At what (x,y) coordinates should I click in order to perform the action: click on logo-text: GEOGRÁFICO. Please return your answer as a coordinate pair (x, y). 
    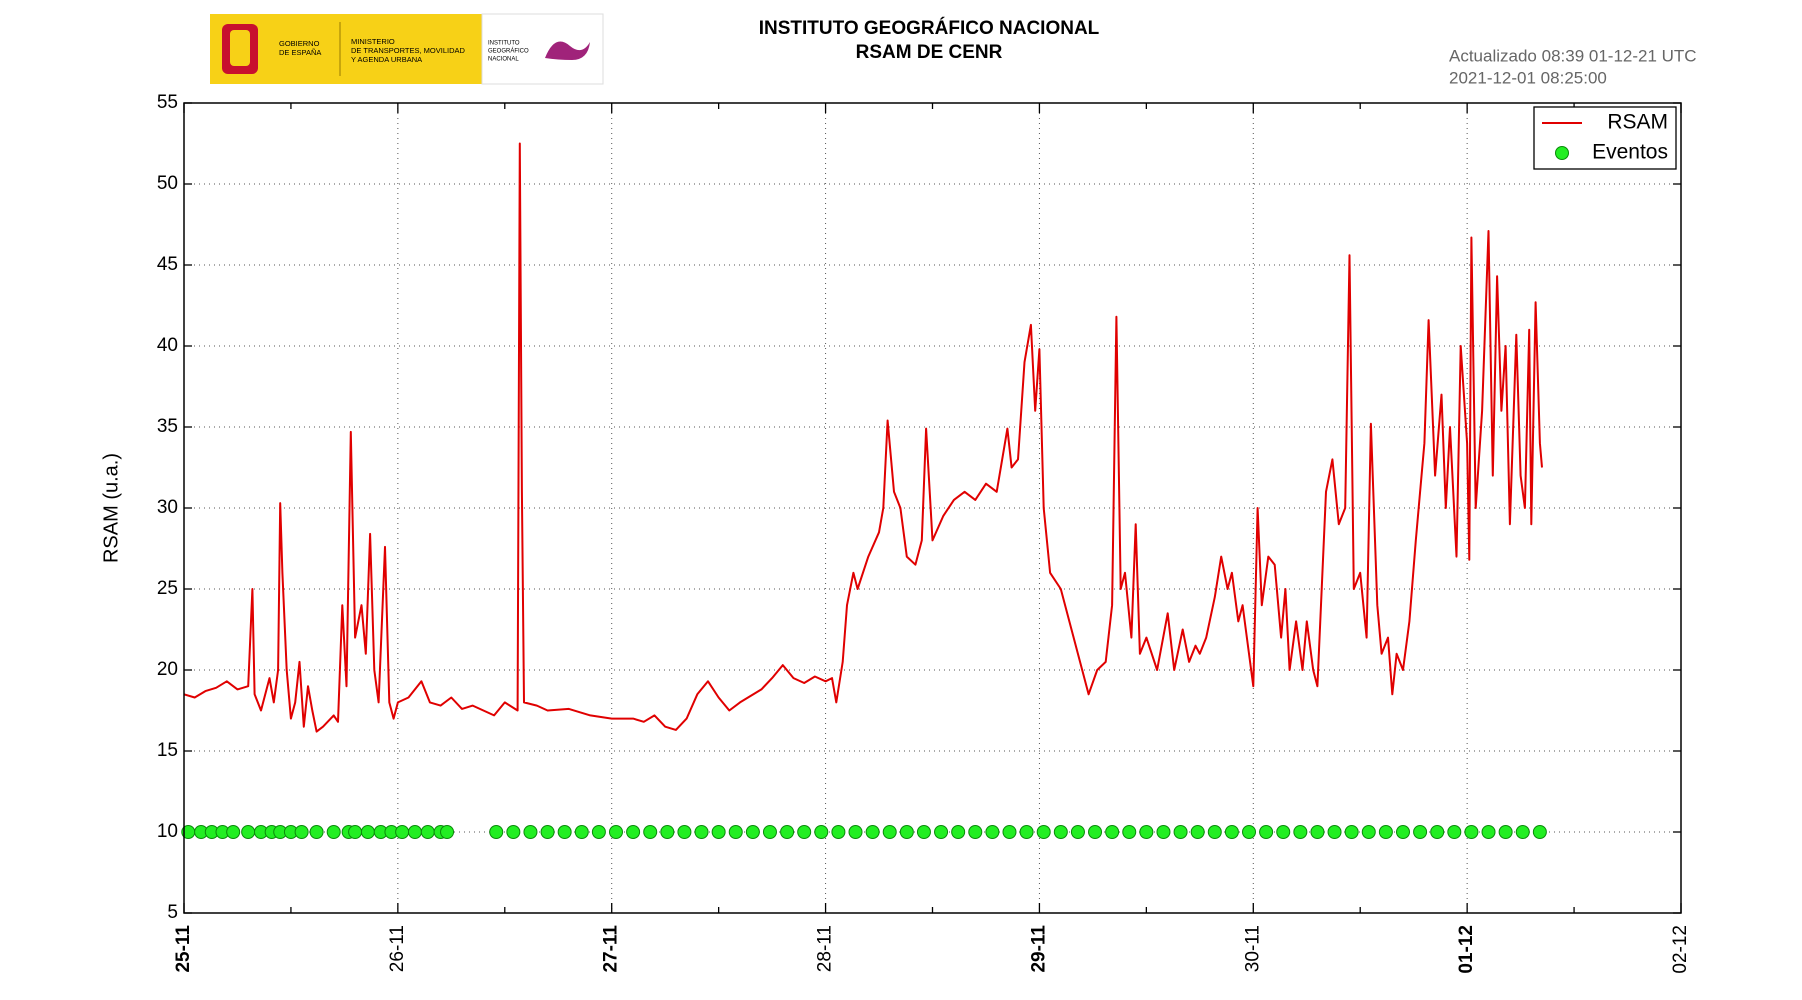
    Looking at the image, I should click on (508, 51).